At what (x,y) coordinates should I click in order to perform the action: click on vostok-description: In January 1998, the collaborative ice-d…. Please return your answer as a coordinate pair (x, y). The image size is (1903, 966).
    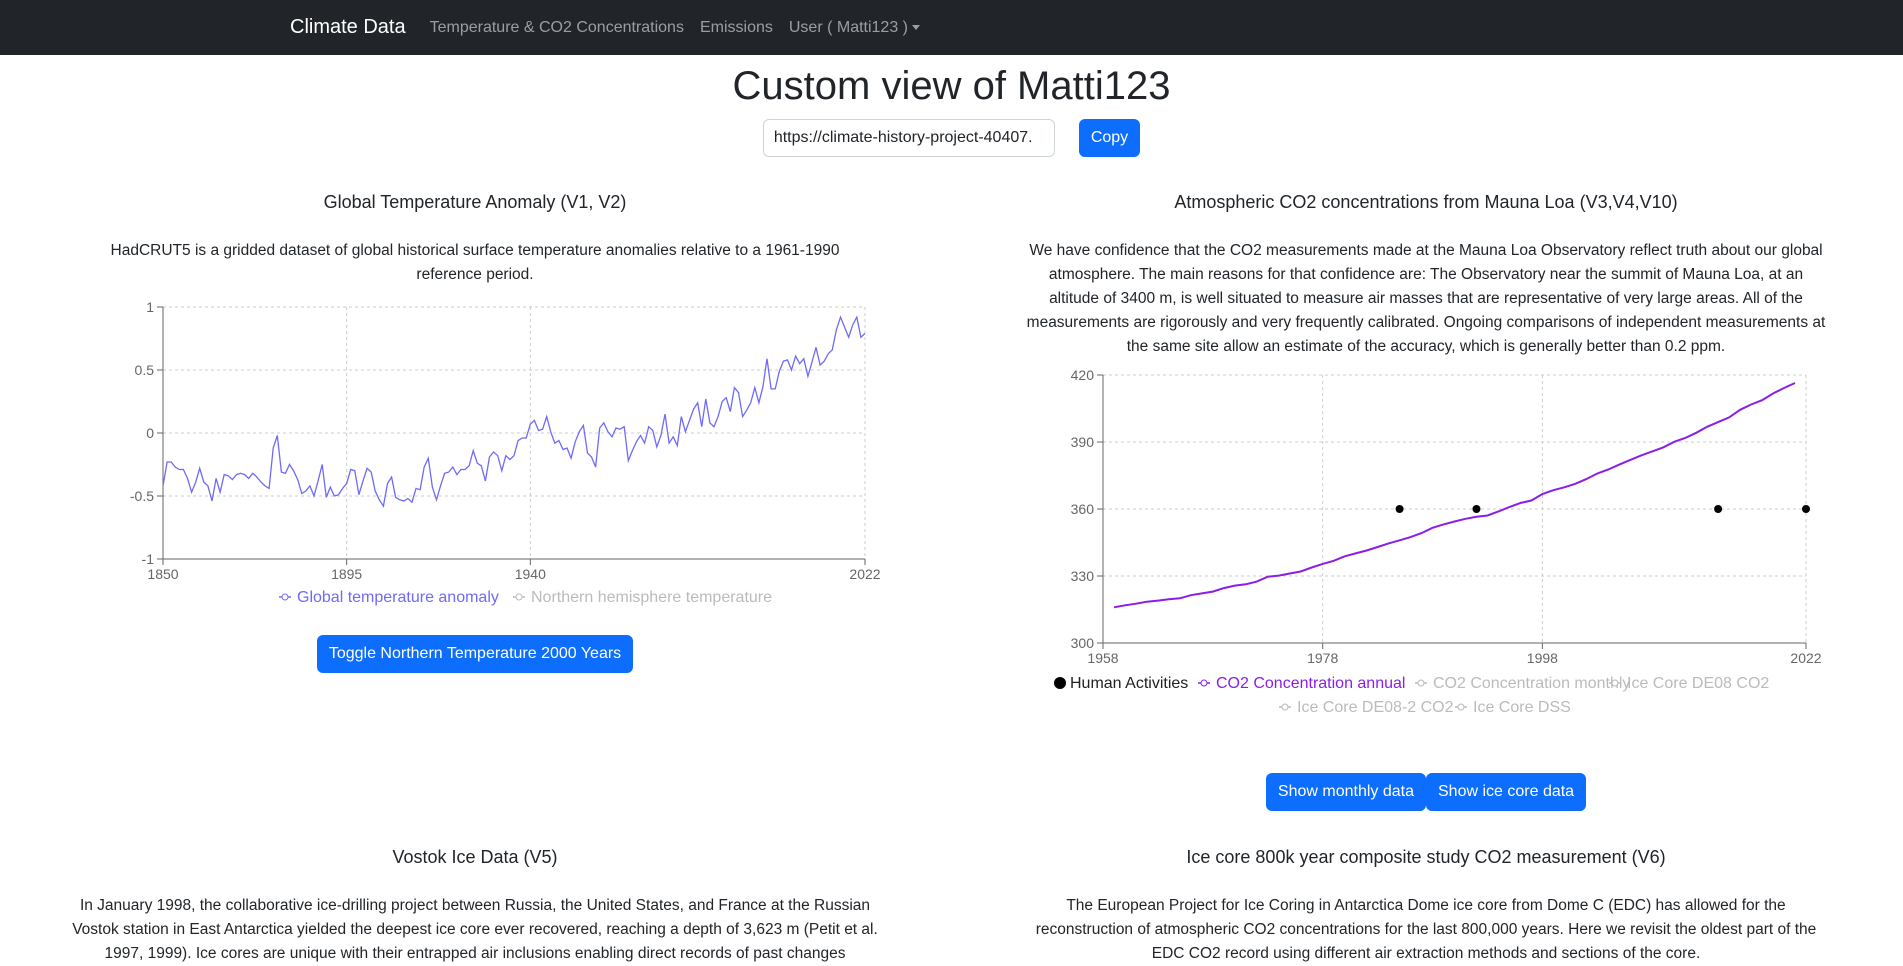
    Looking at the image, I should click on (475, 929).